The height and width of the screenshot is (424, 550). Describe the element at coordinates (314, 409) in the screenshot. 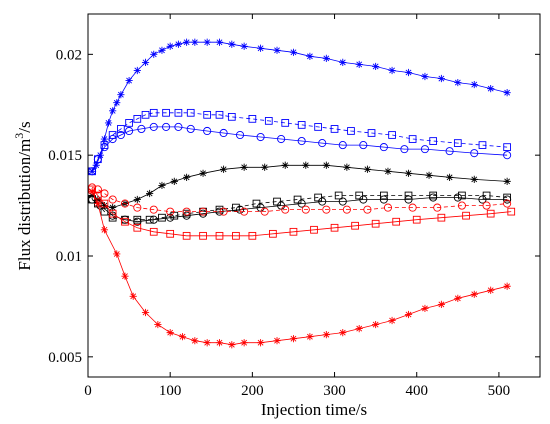

I see `x-axis-label: Injection time/s` at that location.